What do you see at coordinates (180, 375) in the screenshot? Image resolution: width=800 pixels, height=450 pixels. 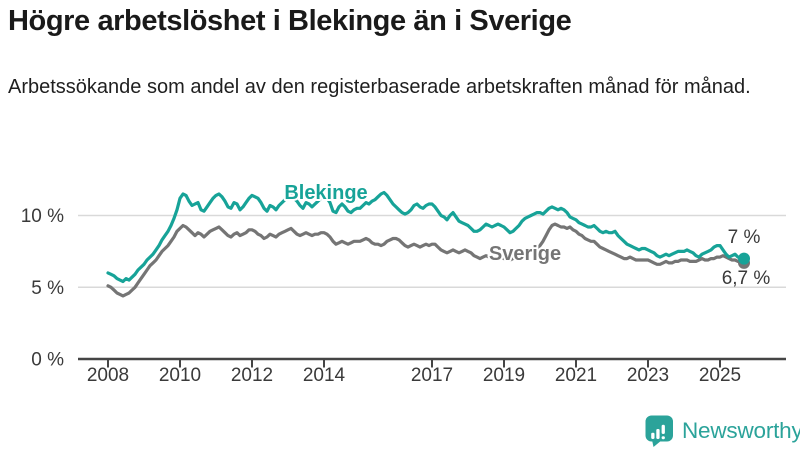 I see `x-tick-label: 2010` at bounding box center [180, 375].